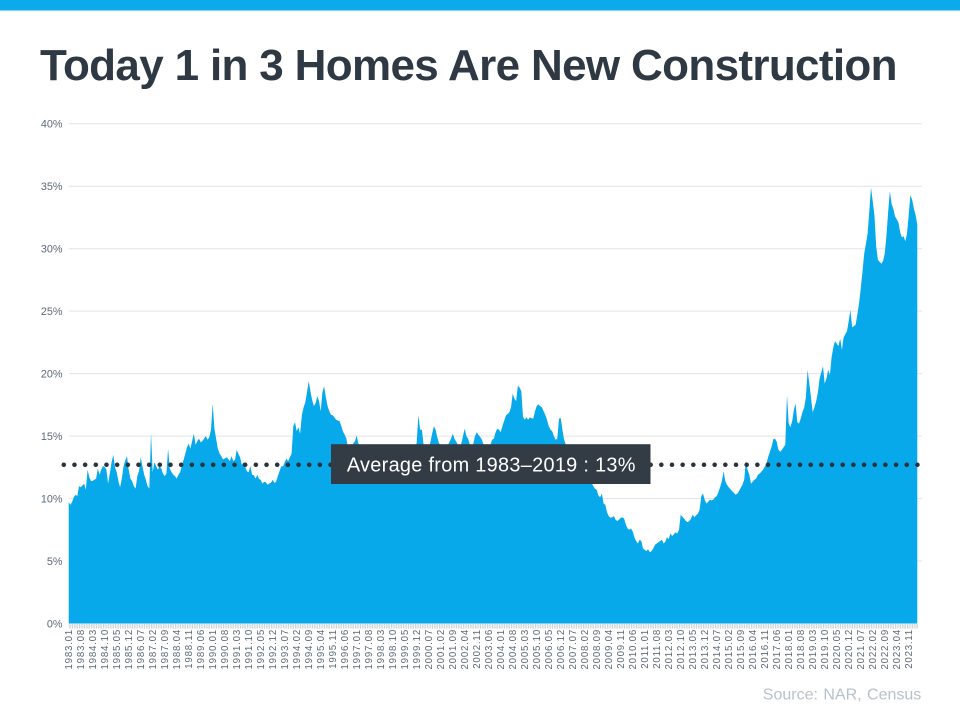  What do you see at coordinates (669, 649) in the screenshot?
I see `svg-text: 2012.03` at bounding box center [669, 649].